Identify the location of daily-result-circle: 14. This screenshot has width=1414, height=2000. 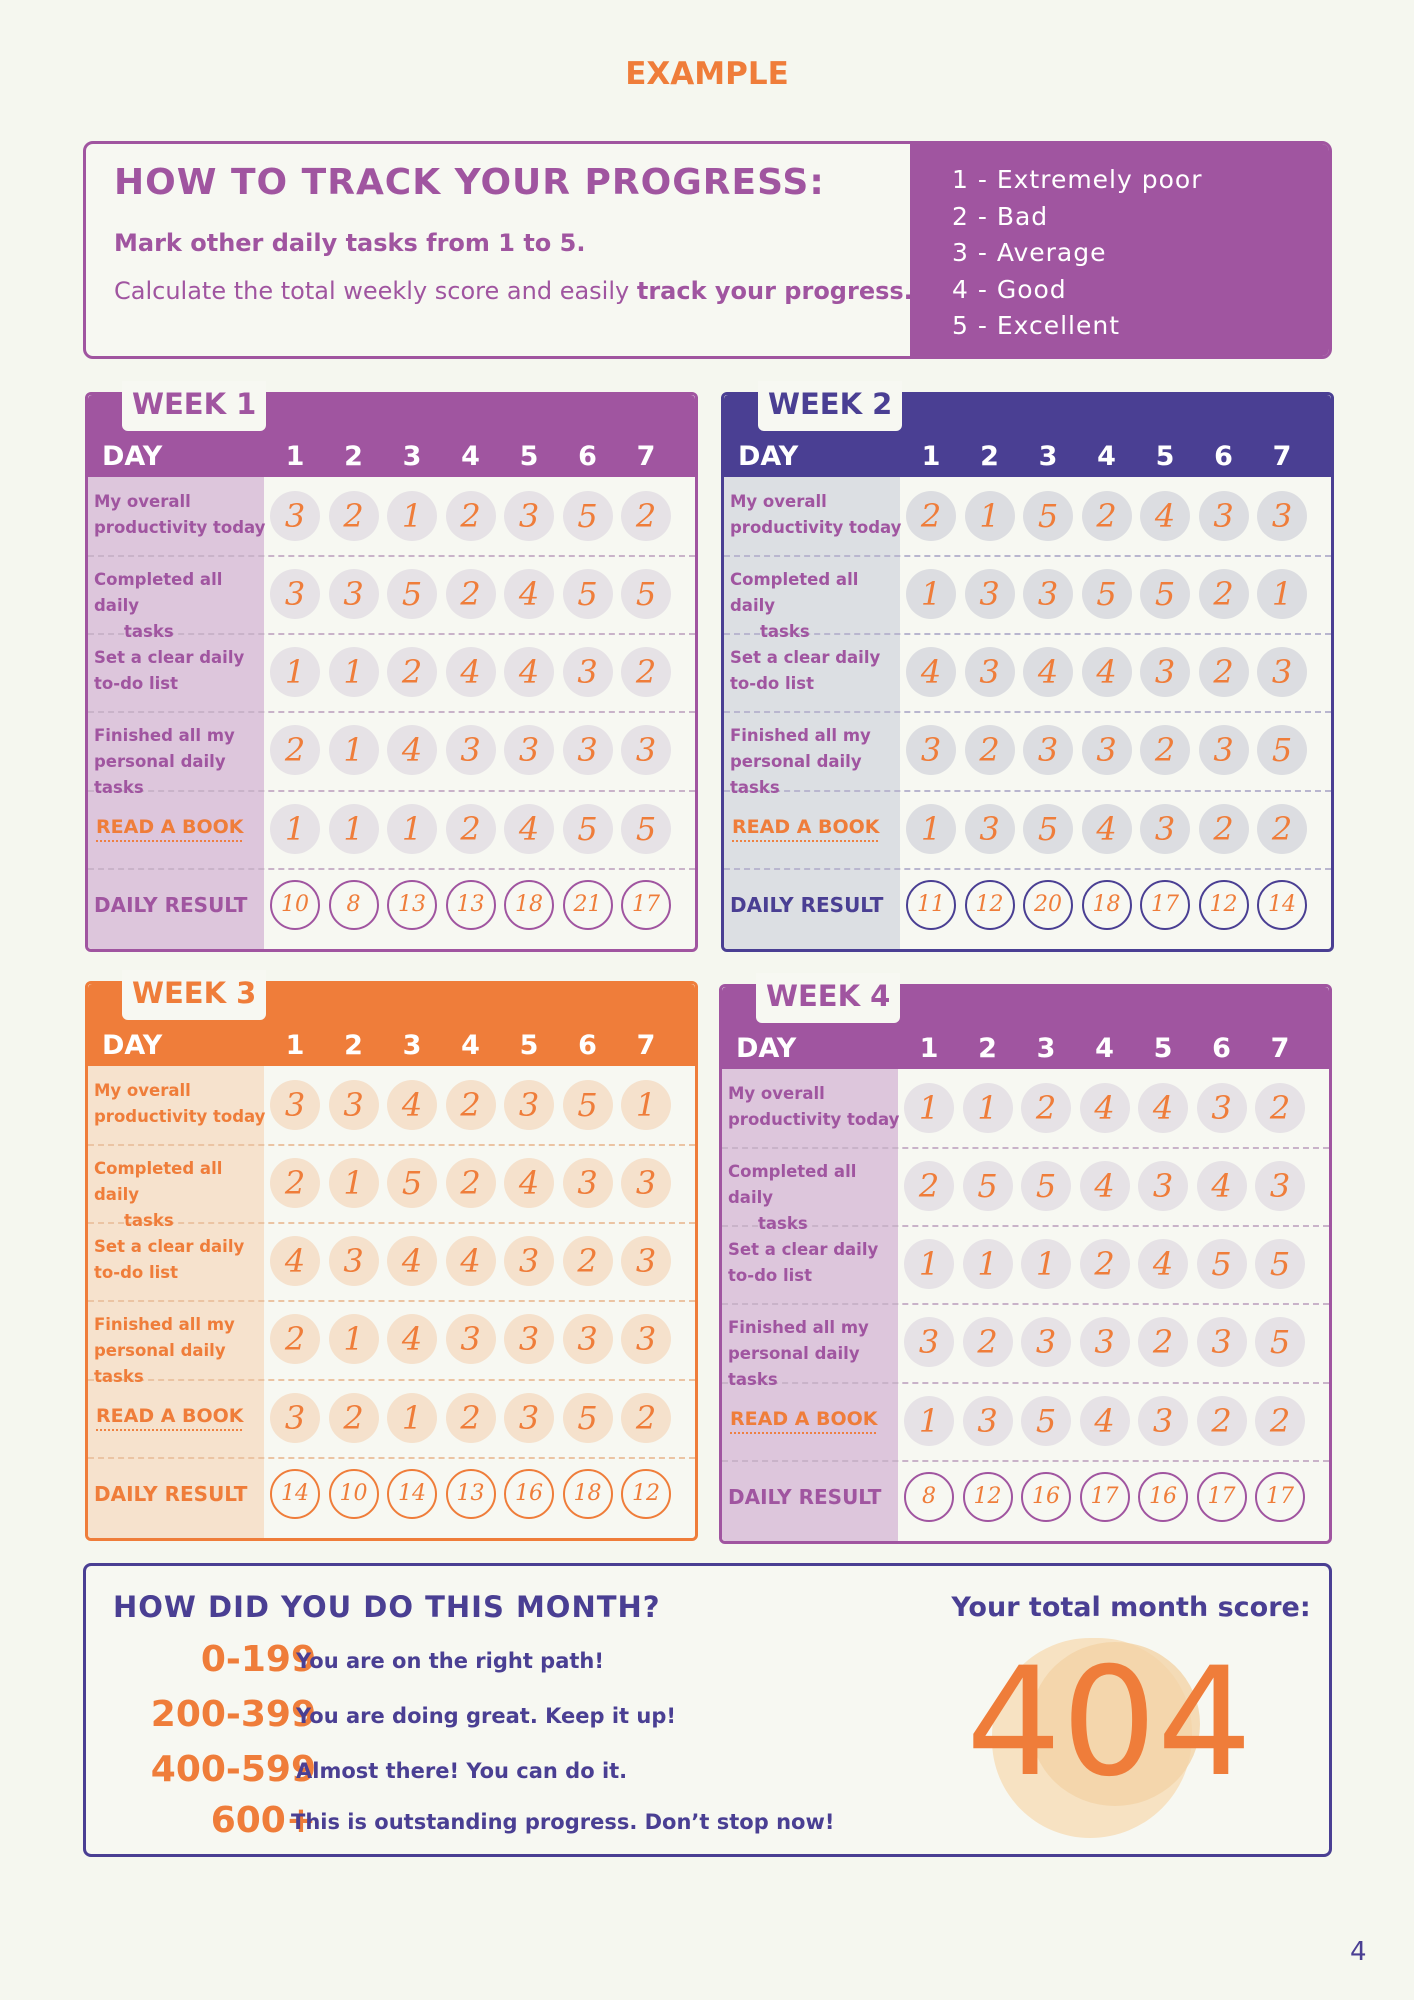
(295, 1494).